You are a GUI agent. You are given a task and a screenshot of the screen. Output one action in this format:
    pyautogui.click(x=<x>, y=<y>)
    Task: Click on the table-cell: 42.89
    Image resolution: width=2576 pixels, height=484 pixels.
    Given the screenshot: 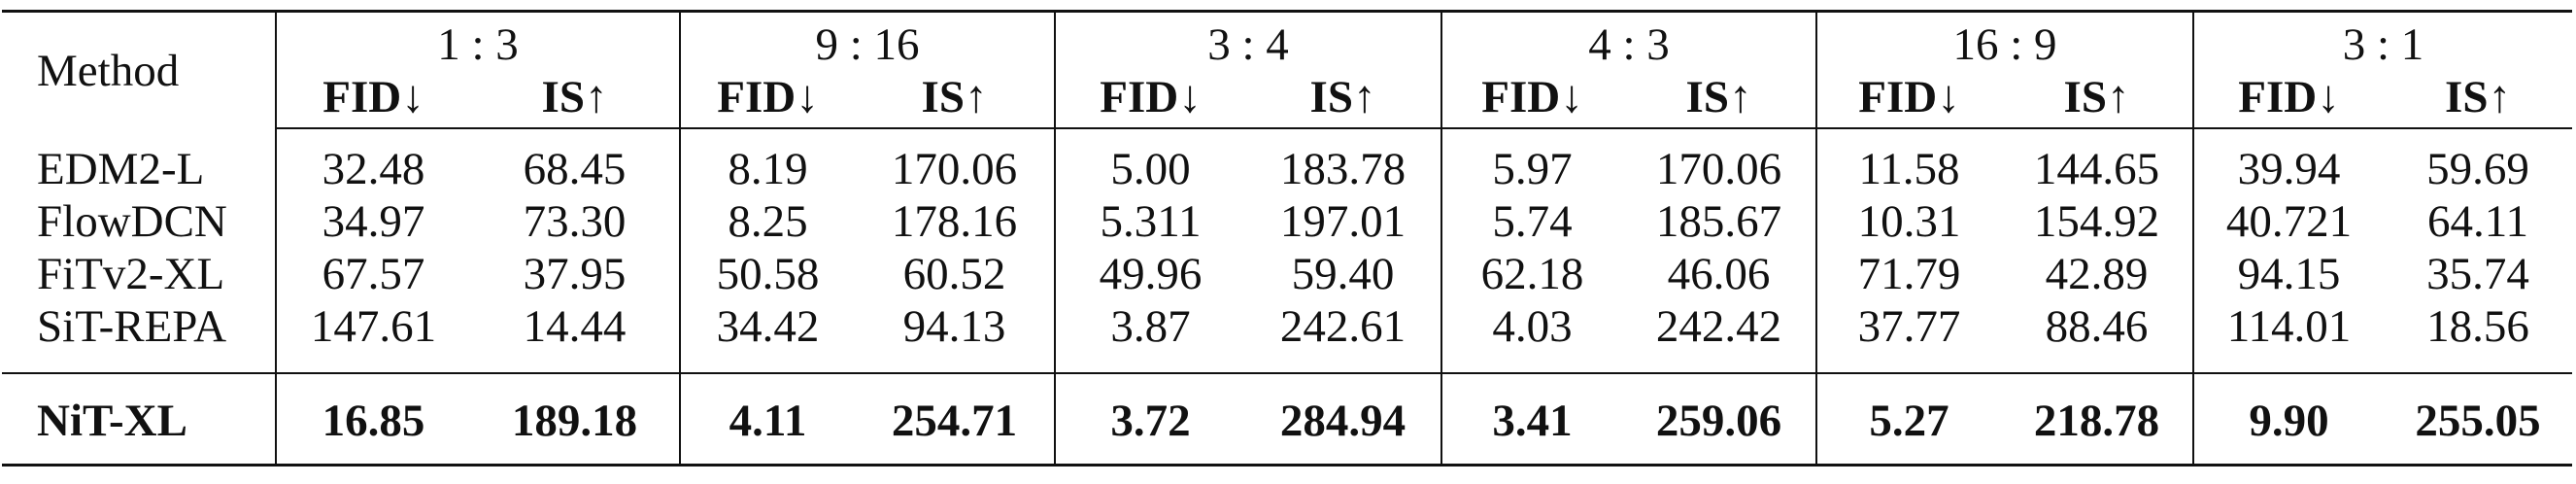 What is the action you would take?
    pyautogui.click(x=2097, y=274)
    